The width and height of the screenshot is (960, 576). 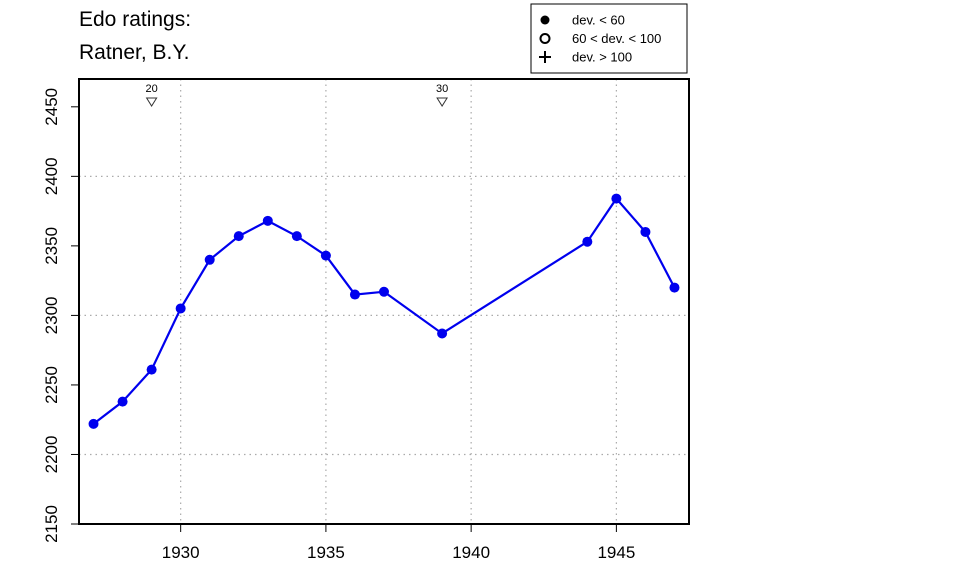 I want to click on annotation-label: 20, so click(x=151, y=89).